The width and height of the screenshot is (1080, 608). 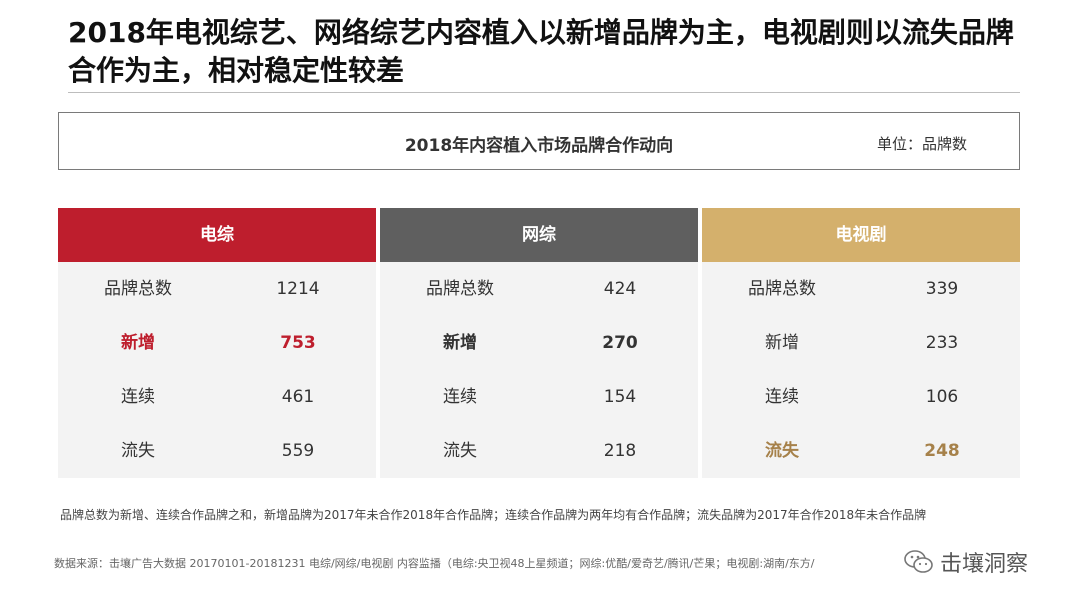 I want to click on panel-header-tv-variety: 电综, so click(x=217, y=235).